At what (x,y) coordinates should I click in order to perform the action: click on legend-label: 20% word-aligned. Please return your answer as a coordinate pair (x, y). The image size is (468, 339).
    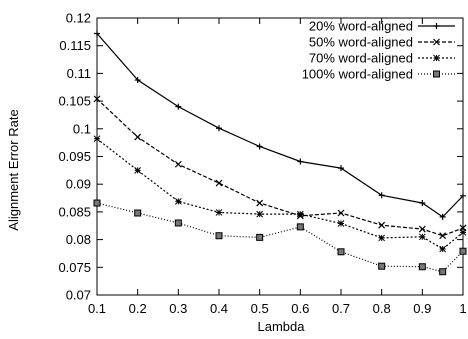
    Looking at the image, I should click on (361, 26).